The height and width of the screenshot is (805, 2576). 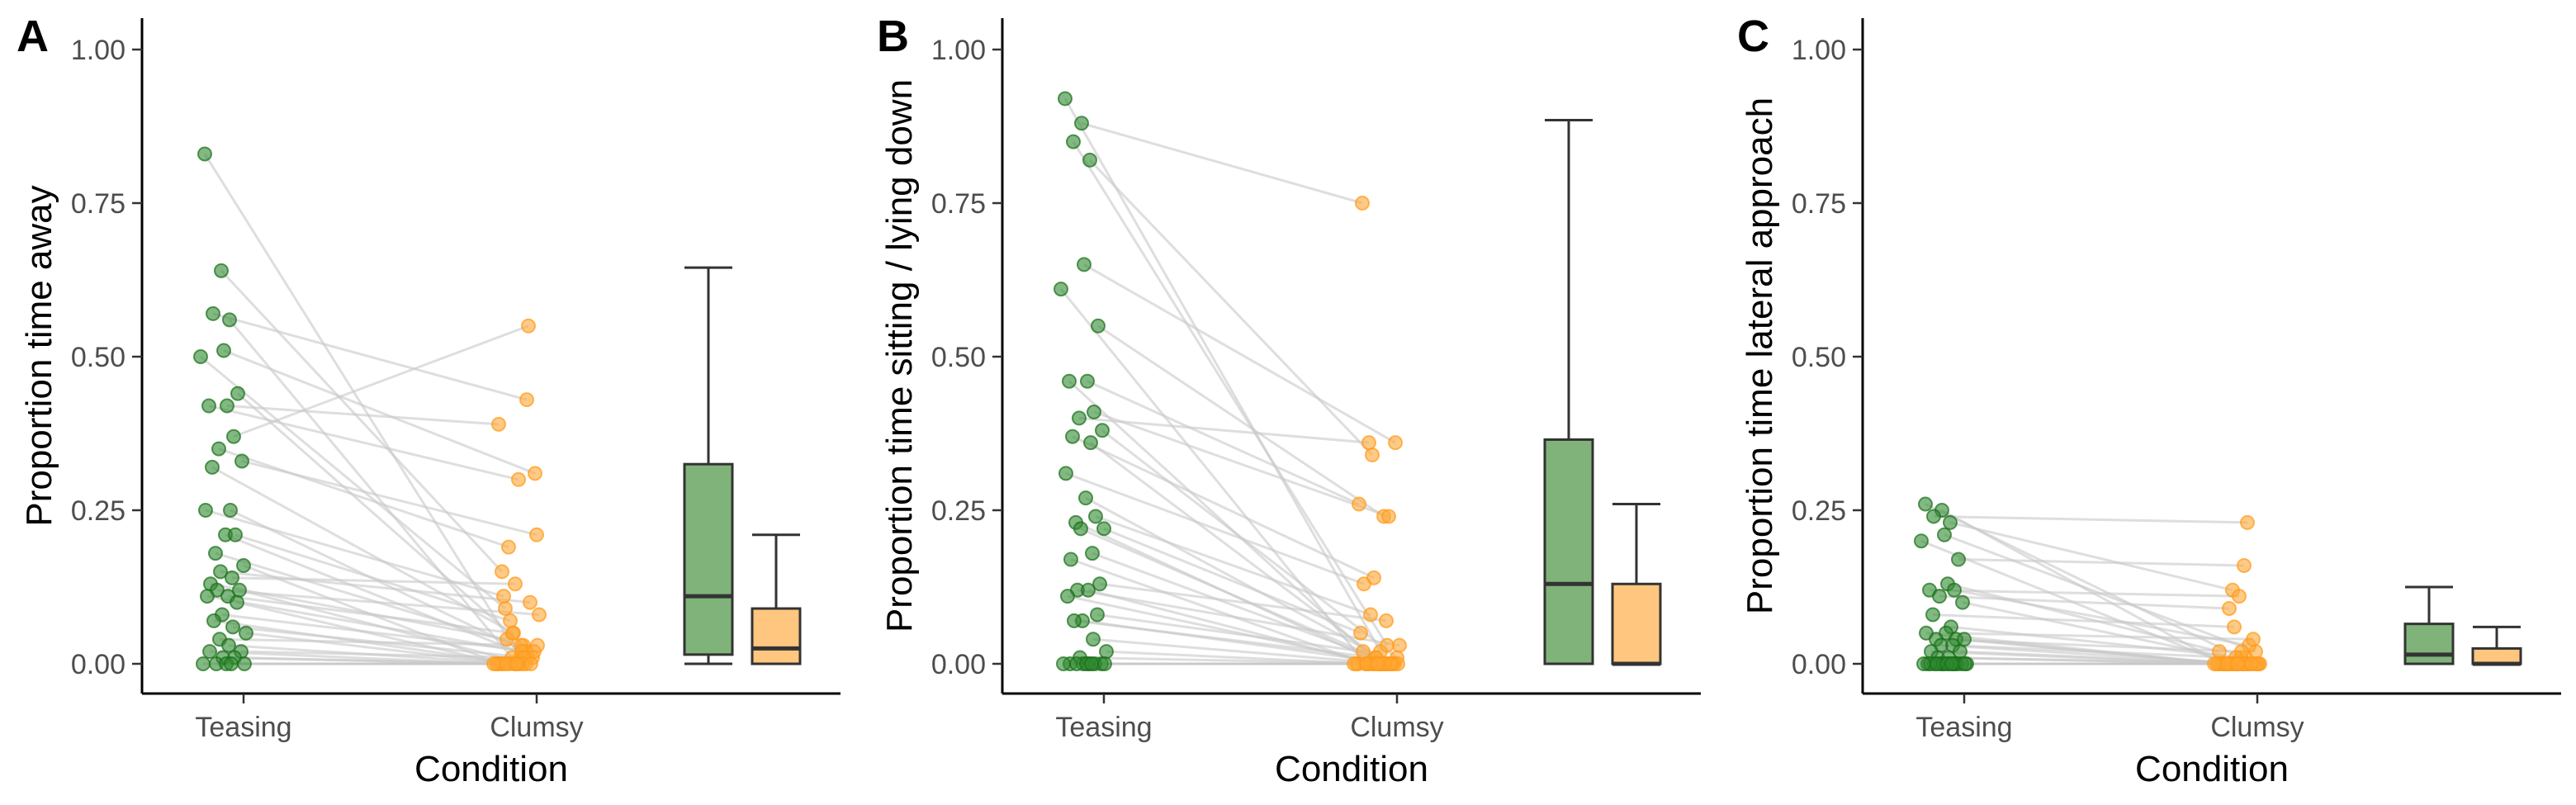 I want to click on boxplot-clumsy, so click(x=776, y=599).